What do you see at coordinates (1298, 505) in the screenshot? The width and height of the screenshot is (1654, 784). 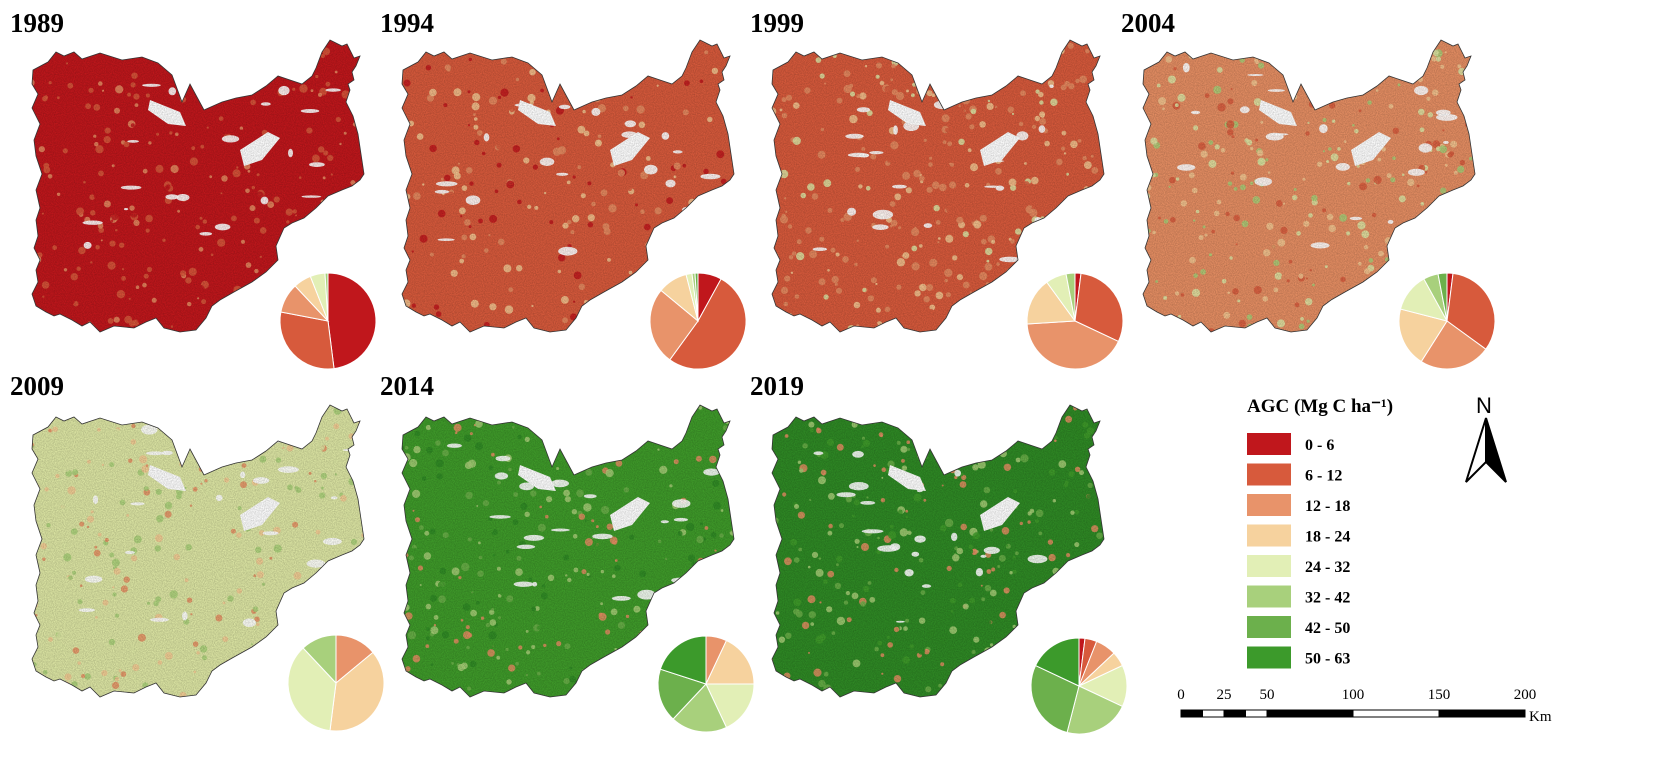 I see `legend-item: 12 - 18` at bounding box center [1298, 505].